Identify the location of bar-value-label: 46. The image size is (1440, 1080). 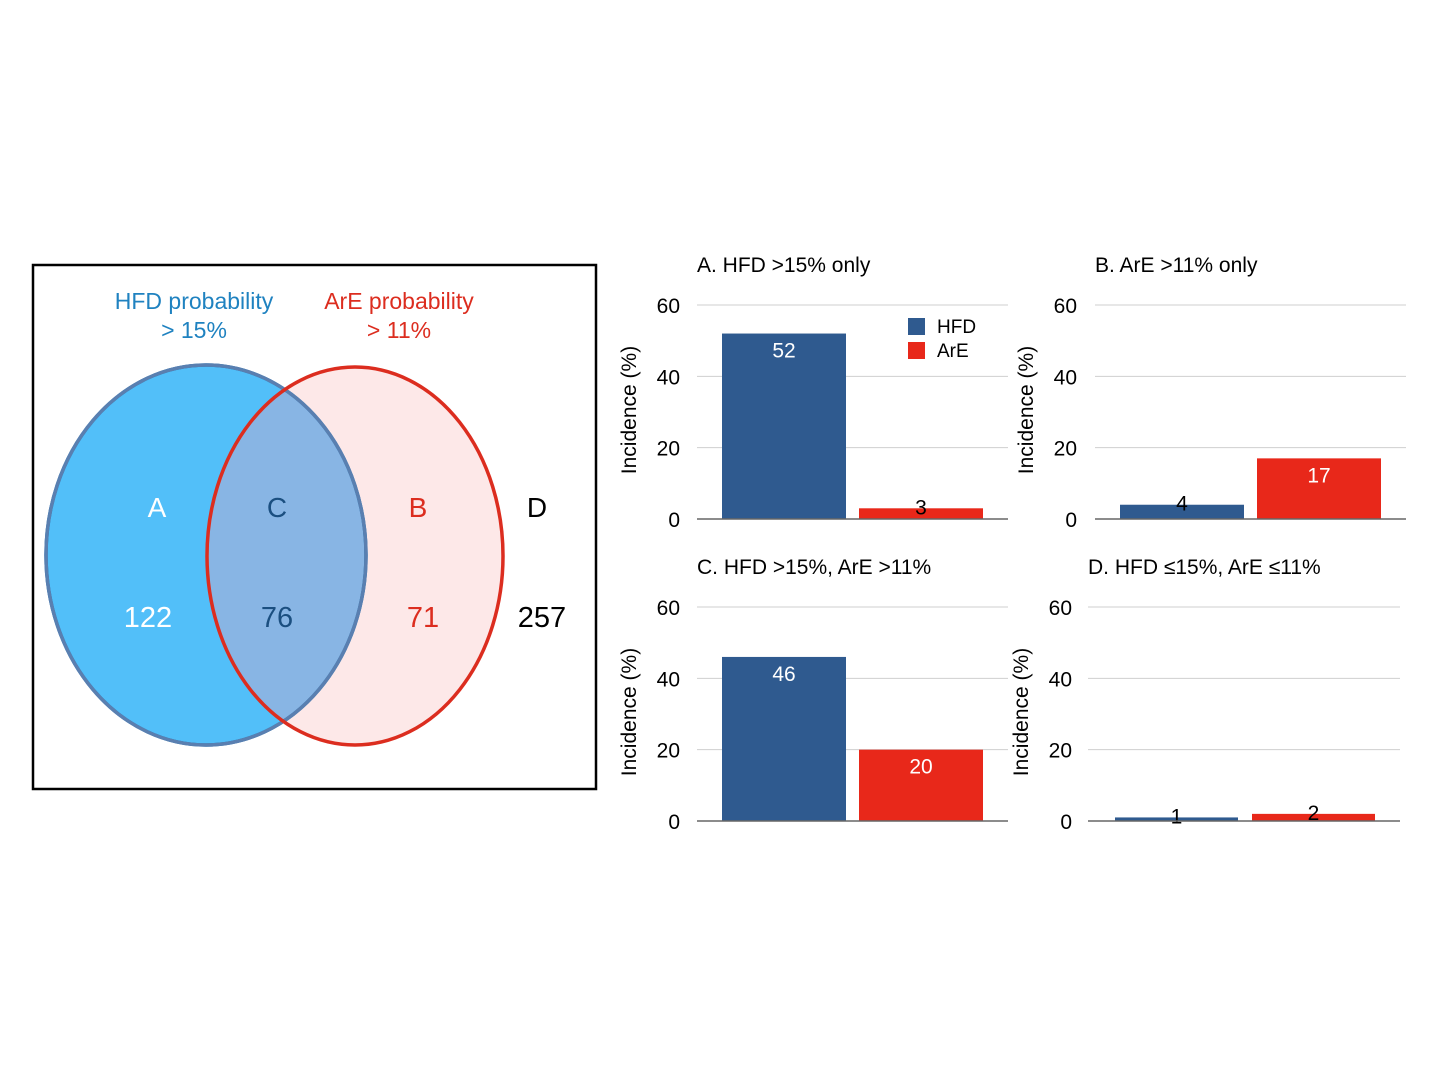
(783, 674).